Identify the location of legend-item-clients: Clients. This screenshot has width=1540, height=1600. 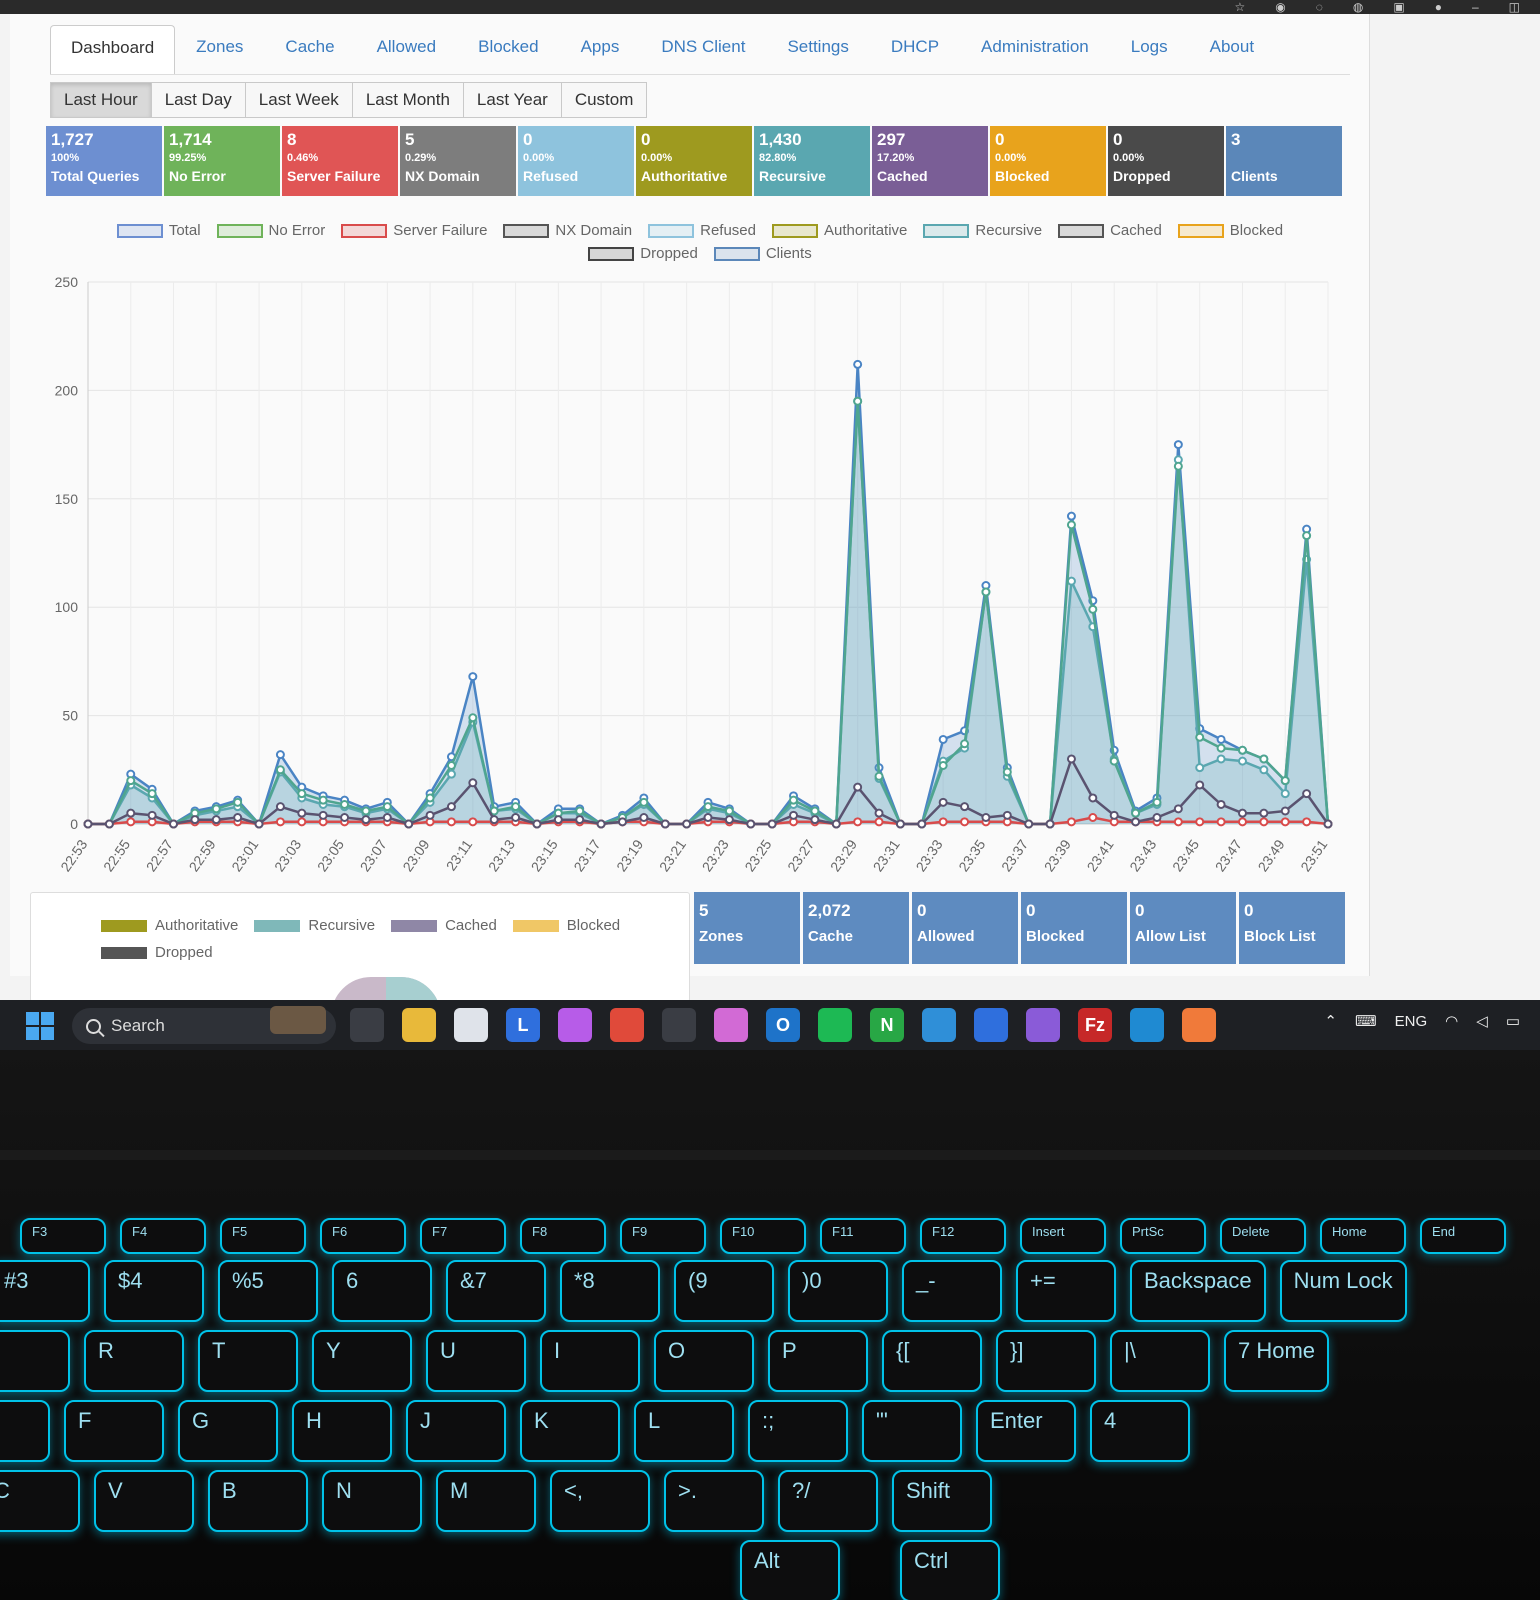
(762, 253).